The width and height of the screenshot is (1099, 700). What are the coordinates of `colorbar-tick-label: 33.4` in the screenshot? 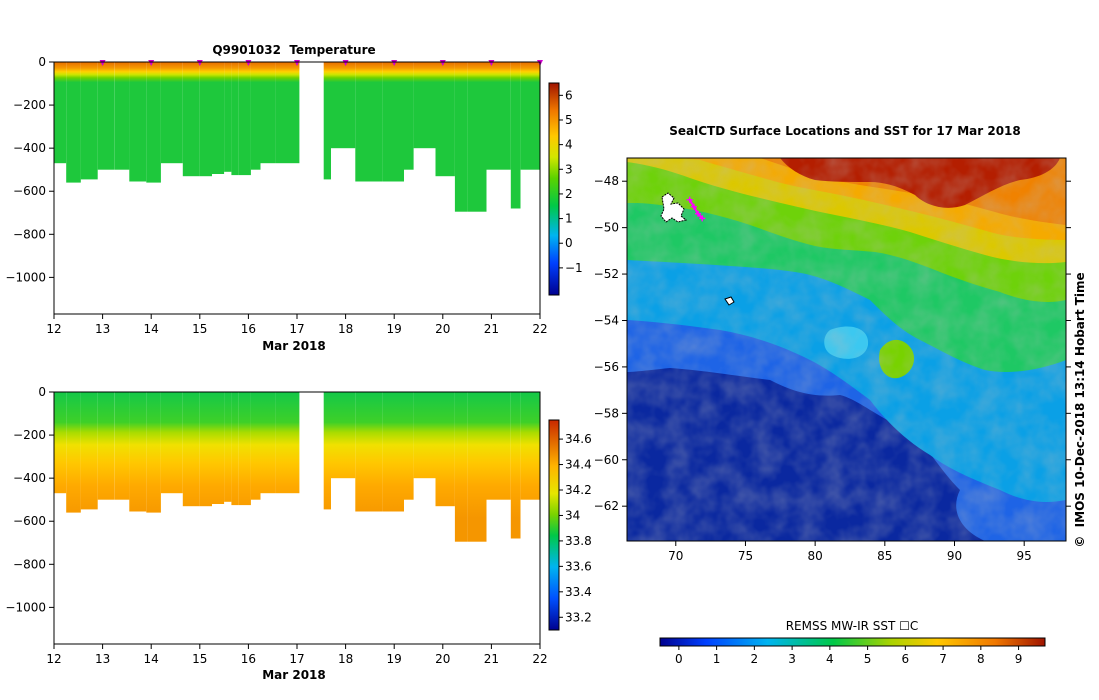 It's located at (578, 592).